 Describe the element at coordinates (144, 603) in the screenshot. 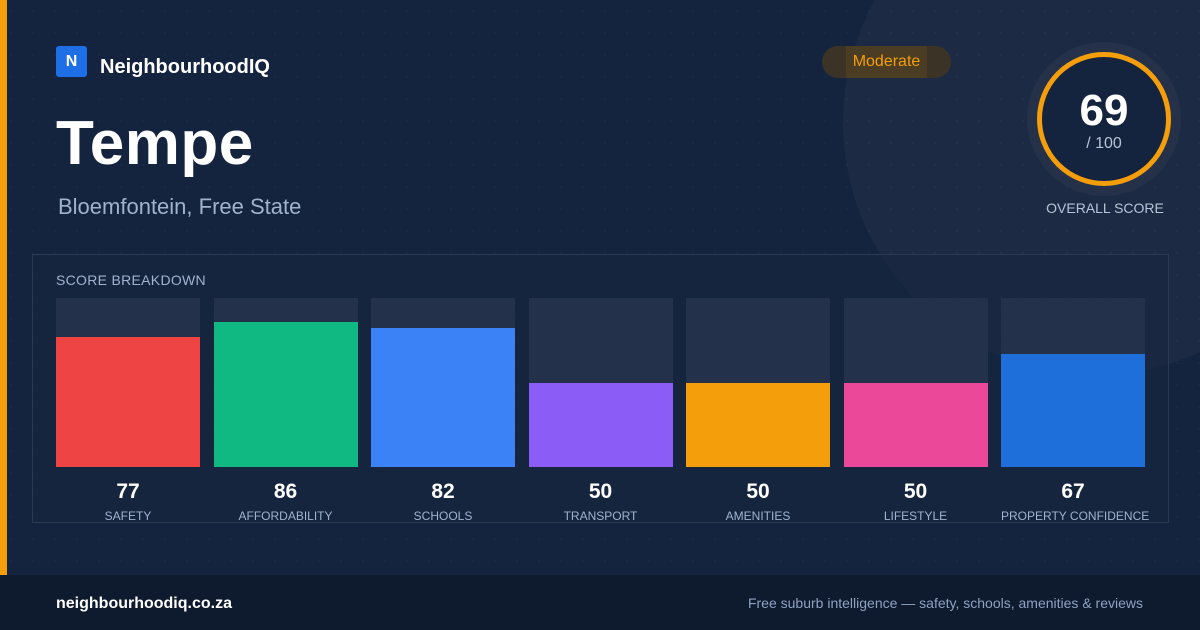

I see `footer-site-link: neighbourhoodiq.co.za` at that location.